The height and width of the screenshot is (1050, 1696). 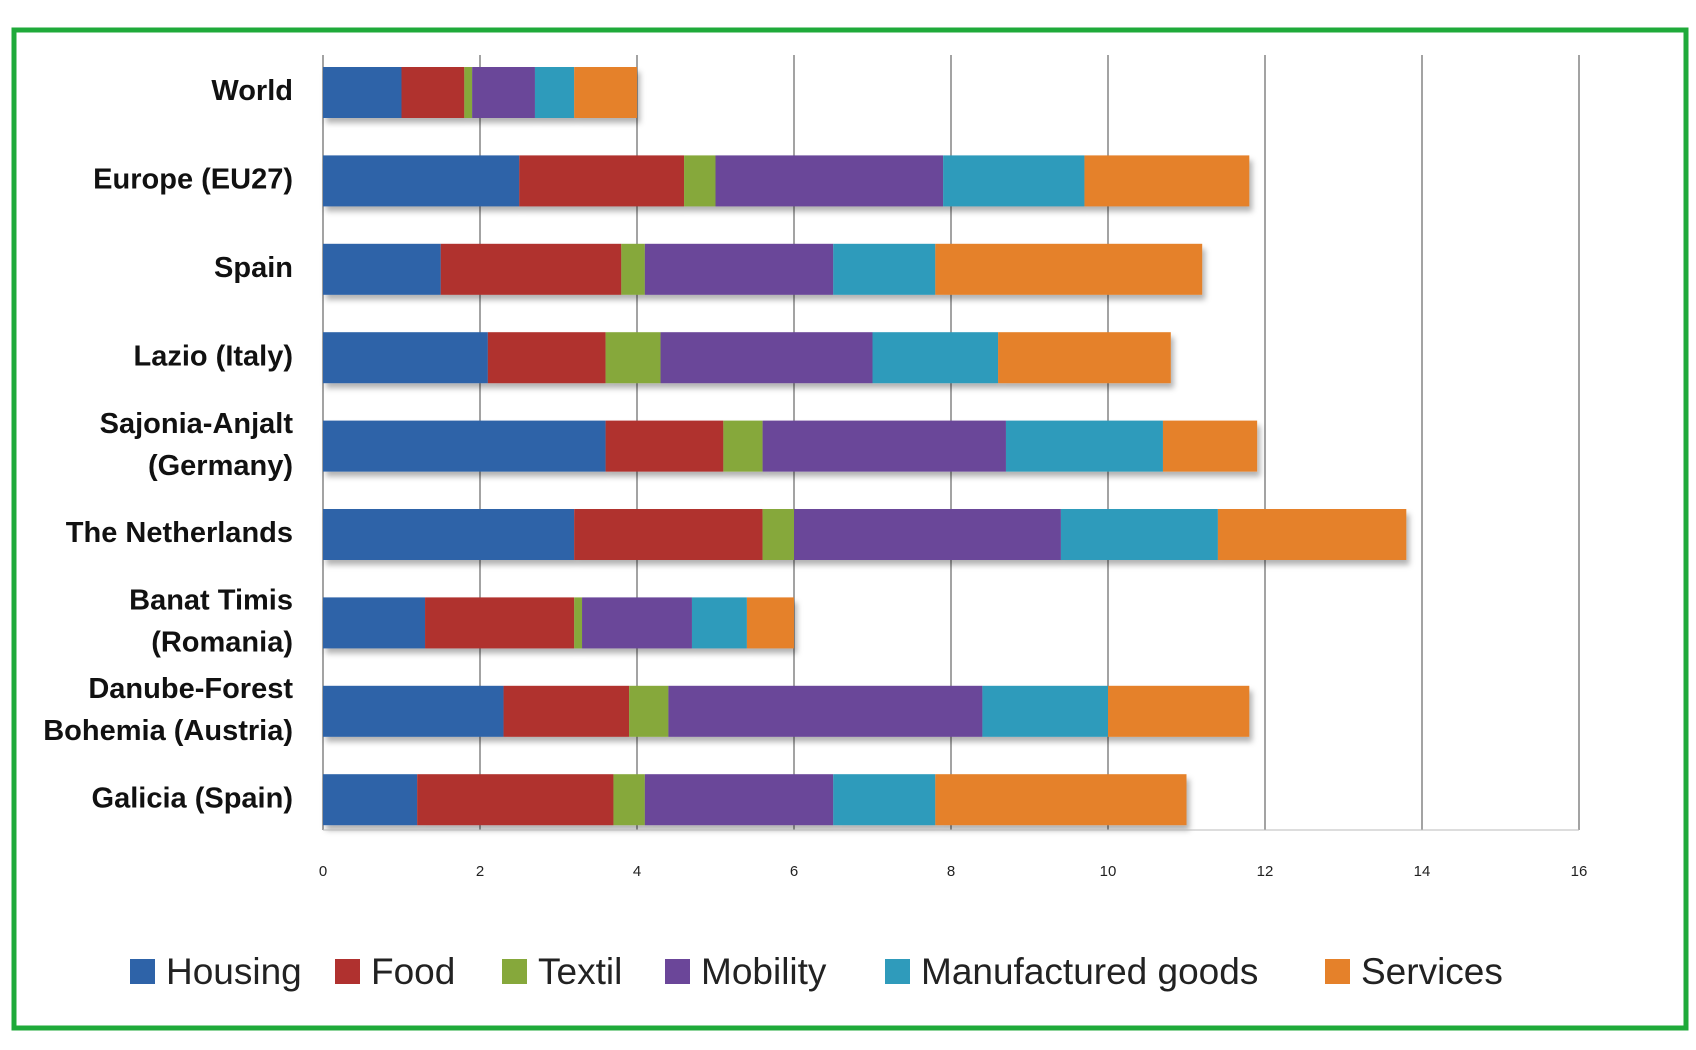 What do you see at coordinates (253, 268) in the screenshot?
I see `category-label: Spain` at bounding box center [253, 268].